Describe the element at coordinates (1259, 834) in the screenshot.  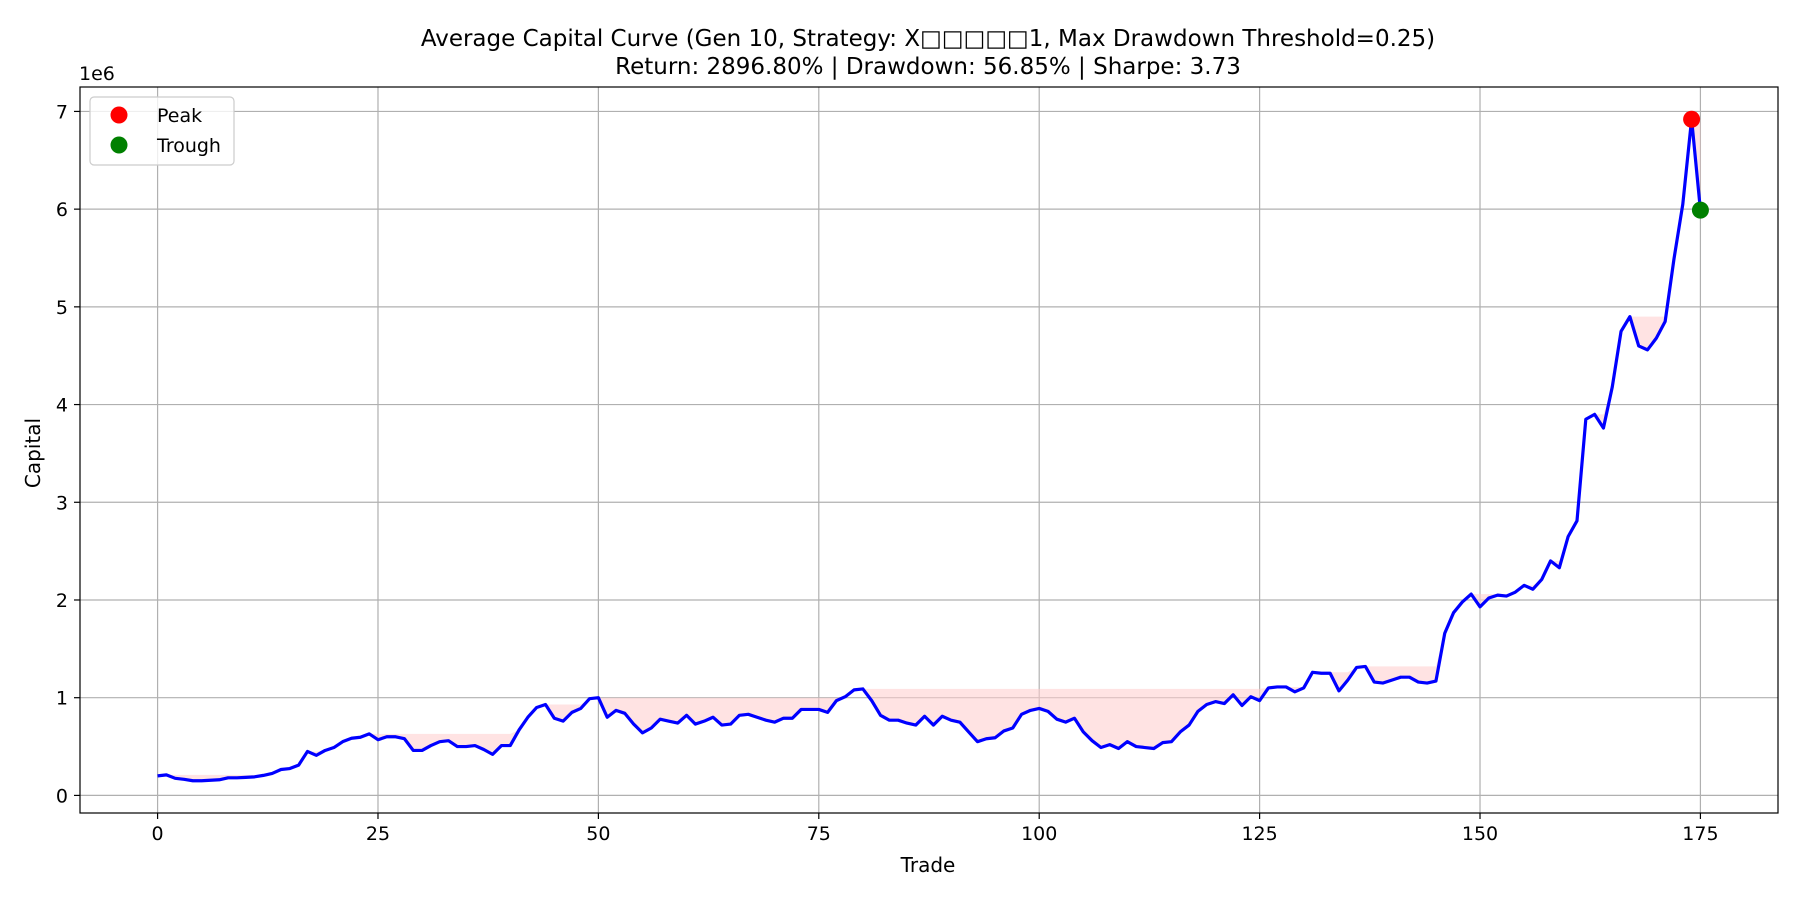
I see `x-tick-label: 125` at that location.